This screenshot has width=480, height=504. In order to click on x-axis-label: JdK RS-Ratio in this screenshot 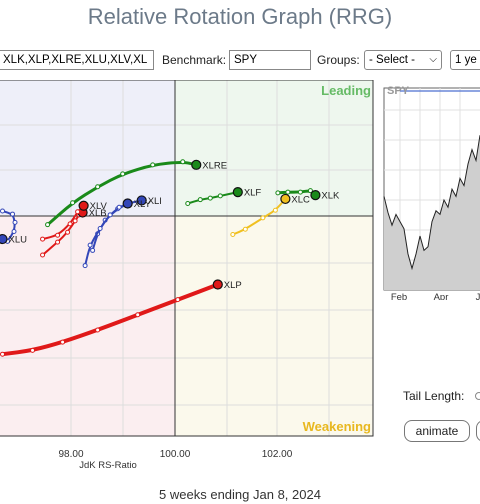, I will do `click(108, 465)`.